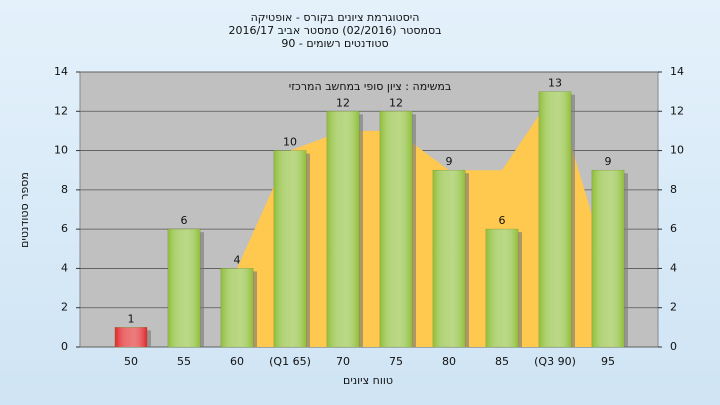 This screenshot has width=720, height=405. What do you see at coordinates (184, 361) in the screenshot?
I see `x-tick-label: 55` at bounding box center [184, 361].